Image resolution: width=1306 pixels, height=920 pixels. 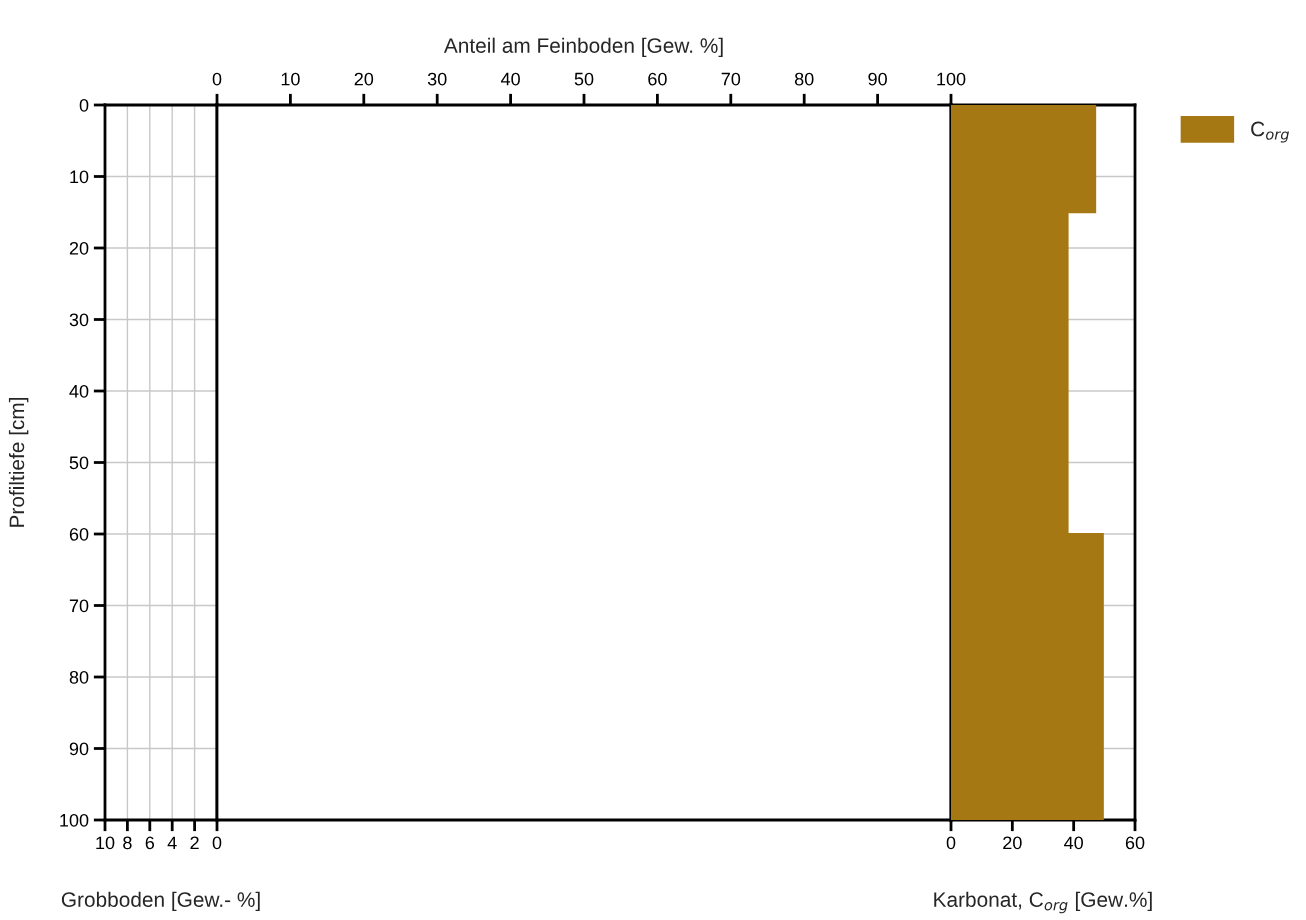 I want to click on x-tick-label: 4, so click(x=172, y=843).